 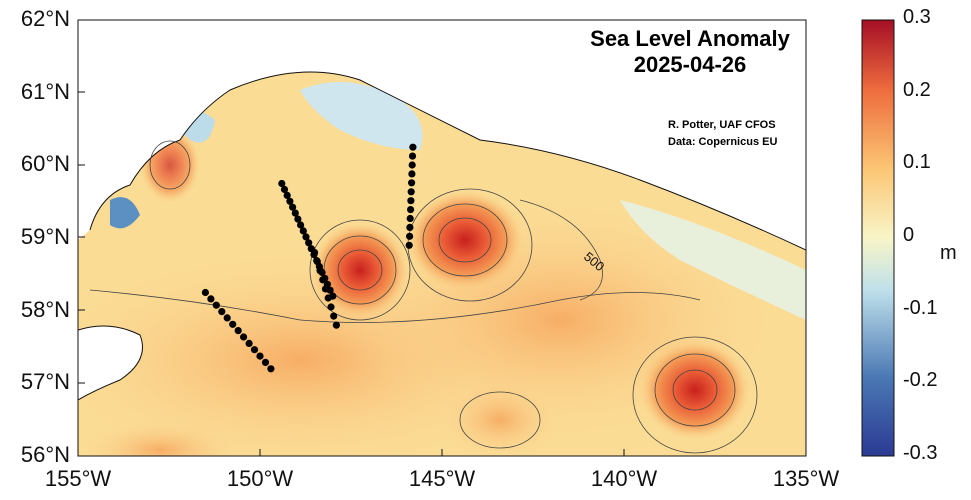 What do you see at coordinates (878, 238) in the screenshot?
I see `colorbar` at bounding box center [878, 238].